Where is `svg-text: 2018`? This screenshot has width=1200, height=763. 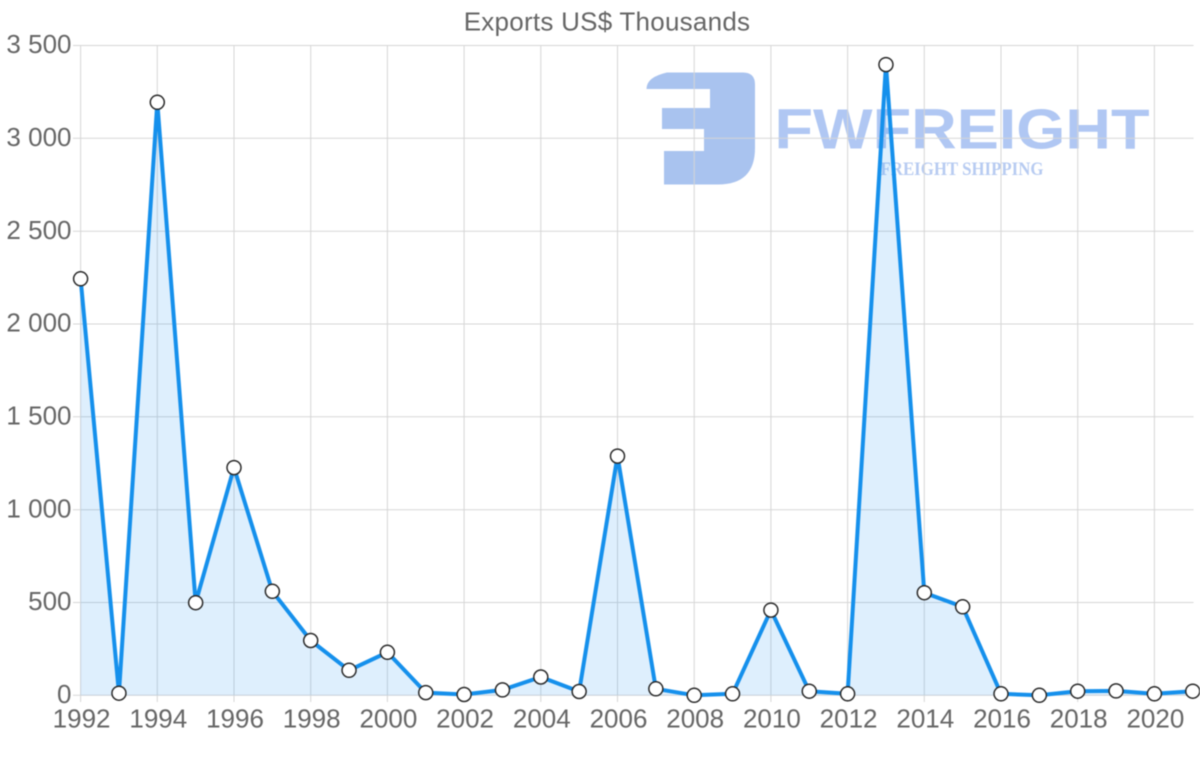 svg-text: 2018 is located at coordinates (1079, 719).